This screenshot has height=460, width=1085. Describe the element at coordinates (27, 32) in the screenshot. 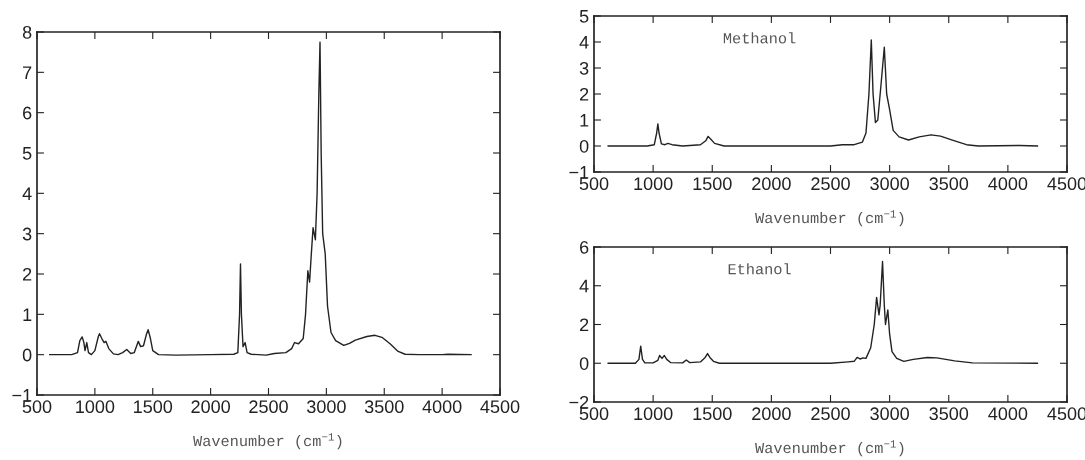

I see `y-tick-label: 8` at that location.